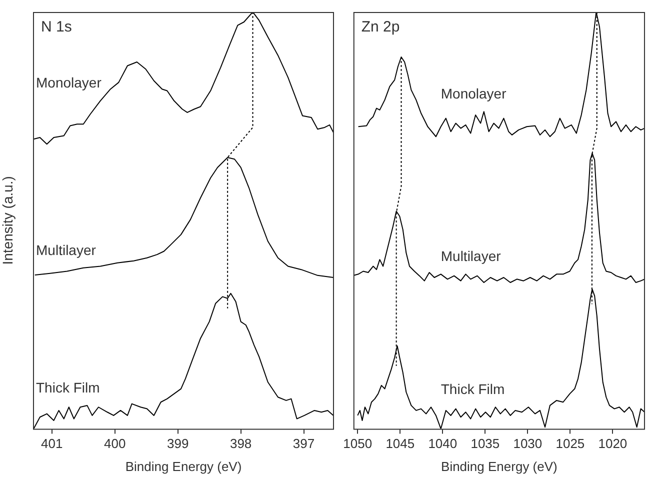  Describe the element at coordinates (443, 444) in the screenshot. I see `x-tick-label: 1040` at that location.